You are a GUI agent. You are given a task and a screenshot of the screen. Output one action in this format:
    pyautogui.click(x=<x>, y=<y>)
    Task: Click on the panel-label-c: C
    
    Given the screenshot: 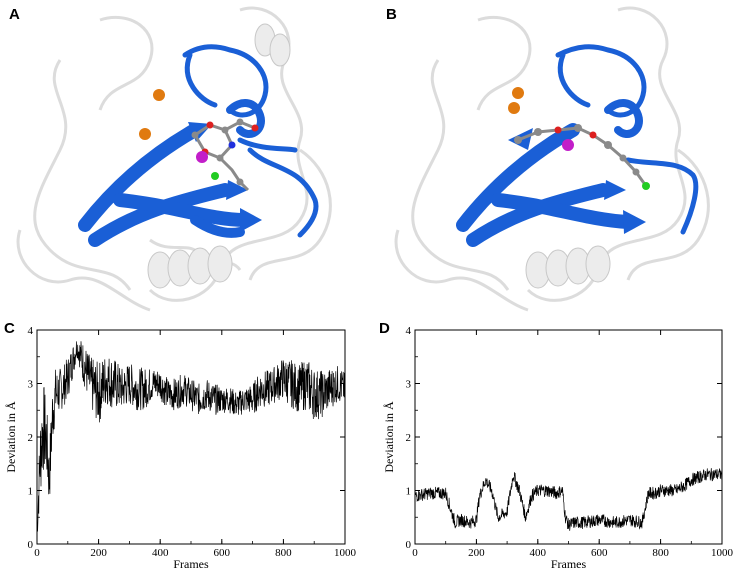 What is the action you would take?
    pyautogui.click(x=9, y=328)
    